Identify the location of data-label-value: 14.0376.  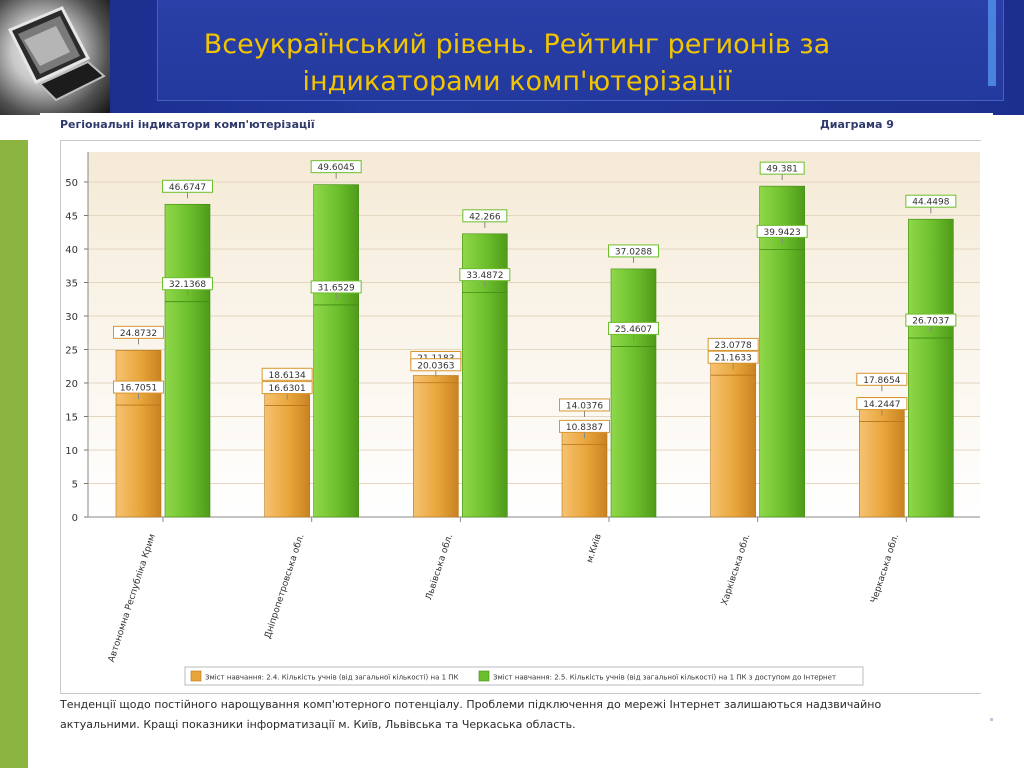
(584, 406).